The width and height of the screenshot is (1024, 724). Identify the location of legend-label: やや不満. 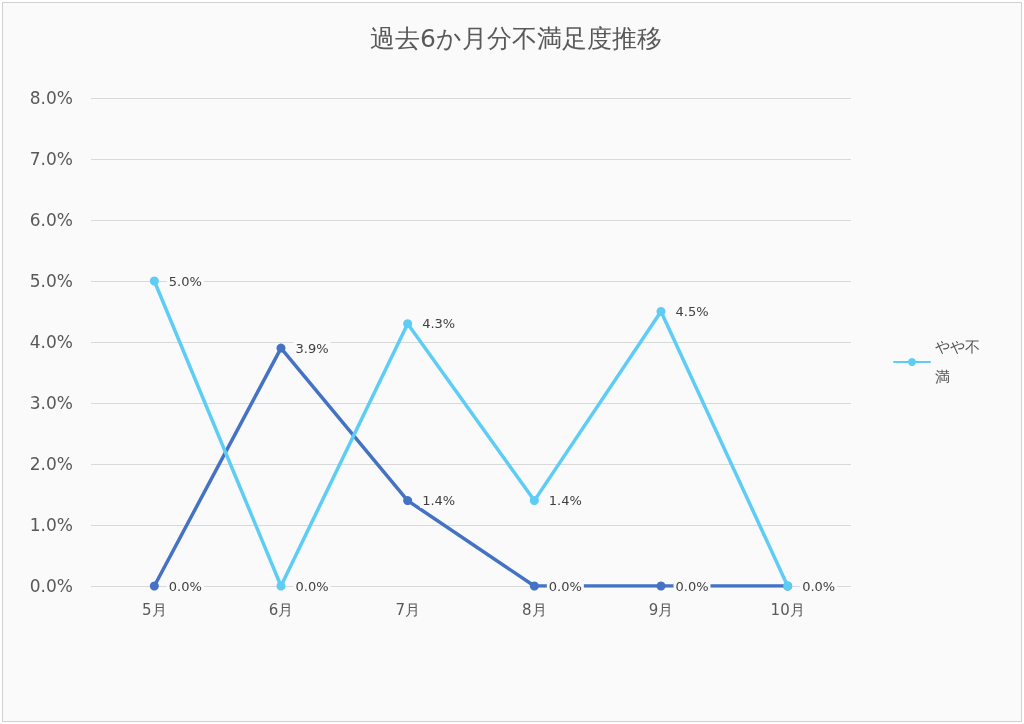
(957, 362).